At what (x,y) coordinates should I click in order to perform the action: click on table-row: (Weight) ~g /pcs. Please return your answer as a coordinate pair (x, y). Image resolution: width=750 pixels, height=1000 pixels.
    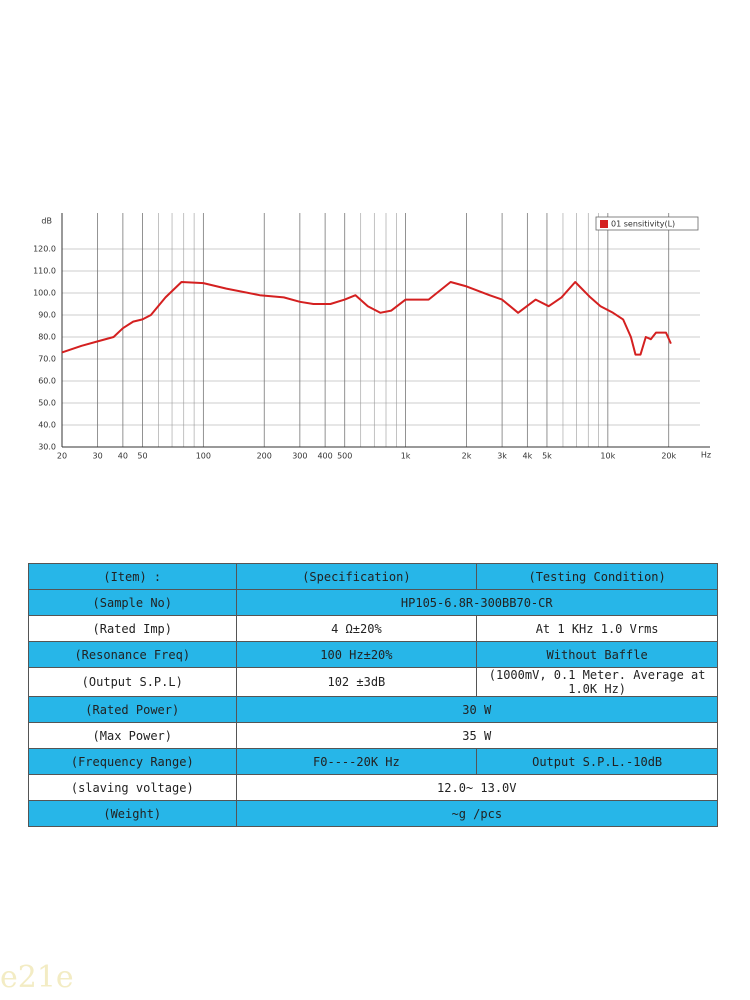
    Looking at the image, I should click on (373, 813).